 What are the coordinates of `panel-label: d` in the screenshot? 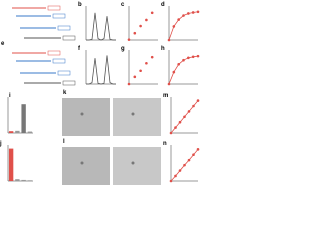 It's located at (163, 5).